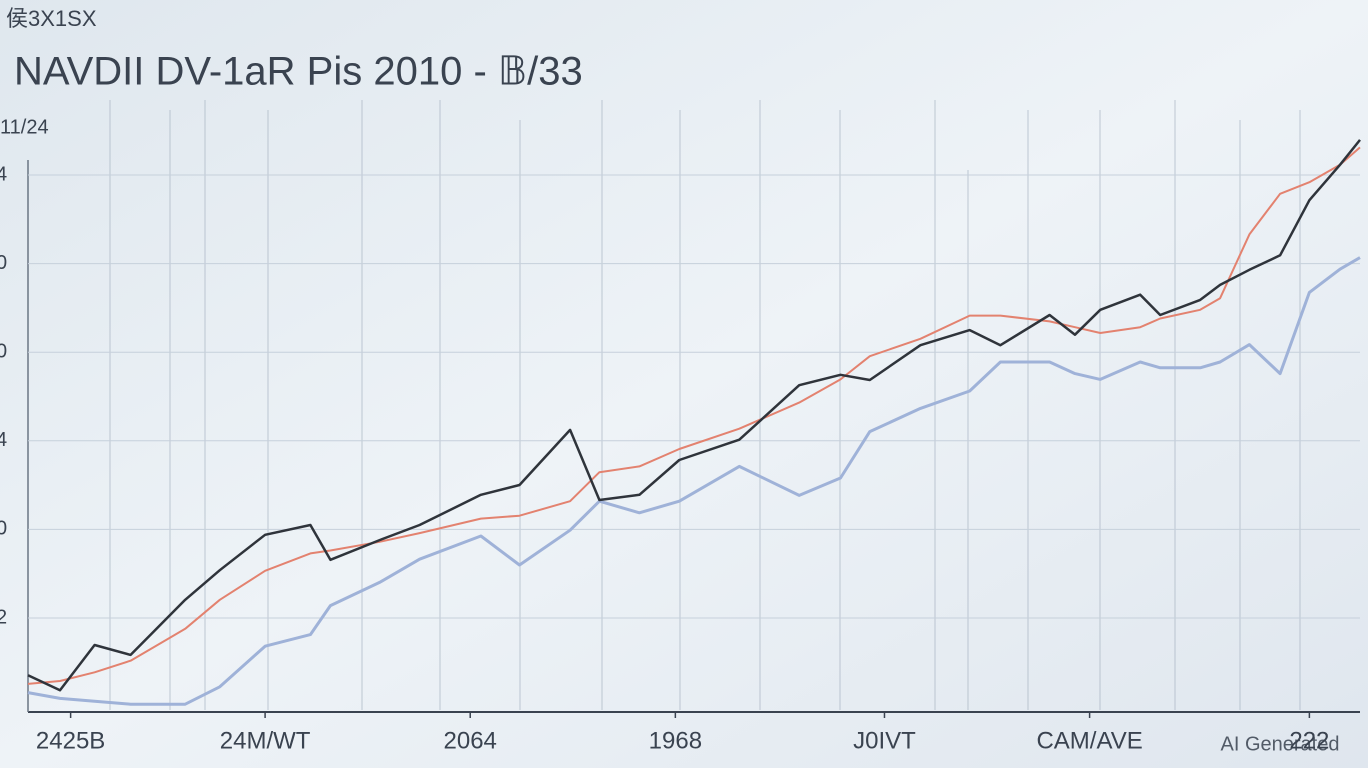 This screenshot has height=768, width=1368. What do you see at coordinates (51, 18) in the screenshot?
I see `corner-label: 侯3X1SX` at bounding box center [51, 18].